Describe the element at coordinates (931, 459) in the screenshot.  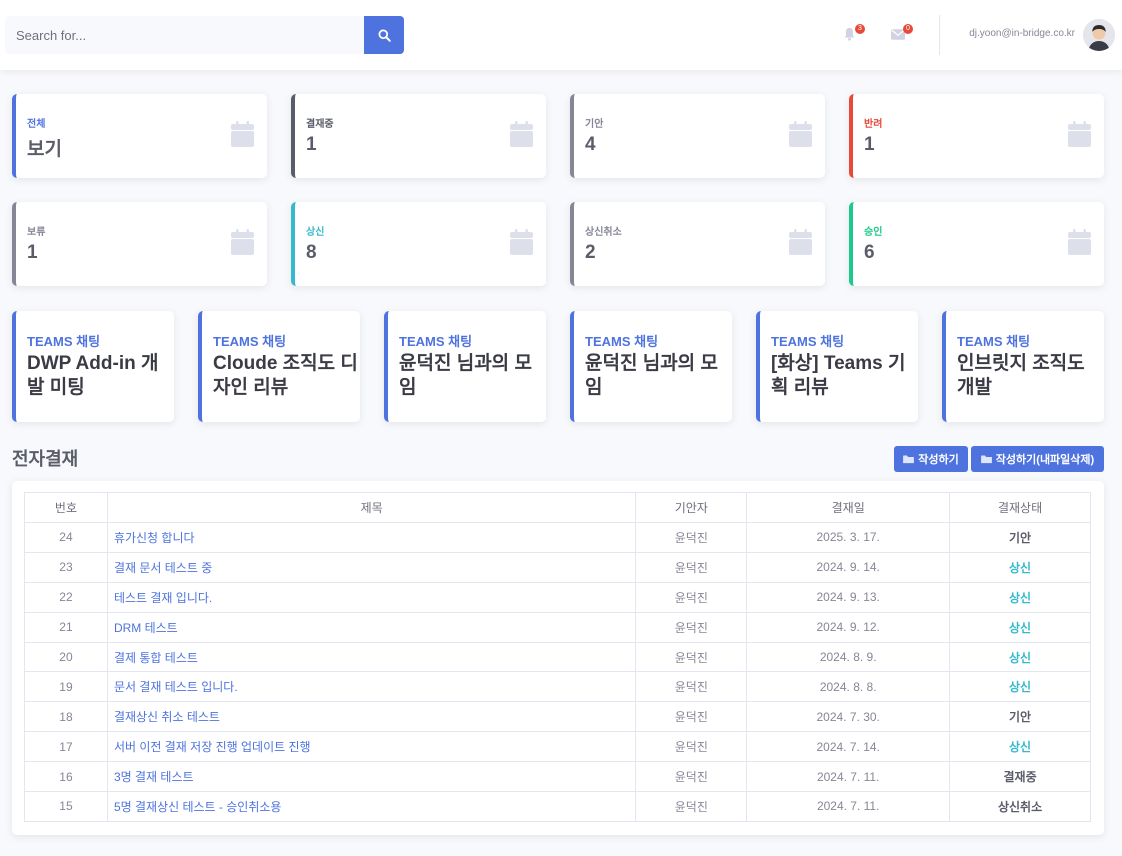
I see `write-button: 작성하기` at that location.